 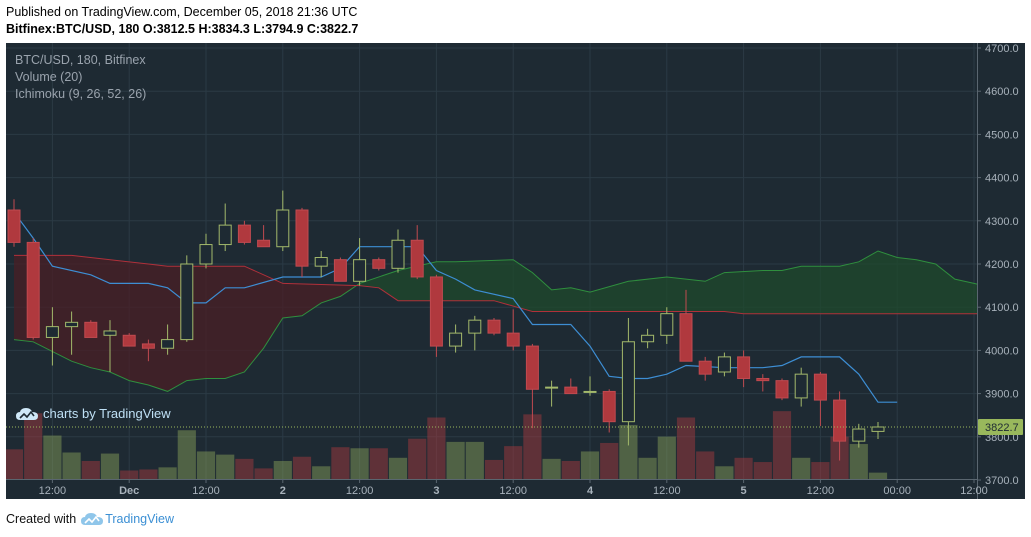 I want to click on legend-volume: Volume (20), so click(x=49, y=77).